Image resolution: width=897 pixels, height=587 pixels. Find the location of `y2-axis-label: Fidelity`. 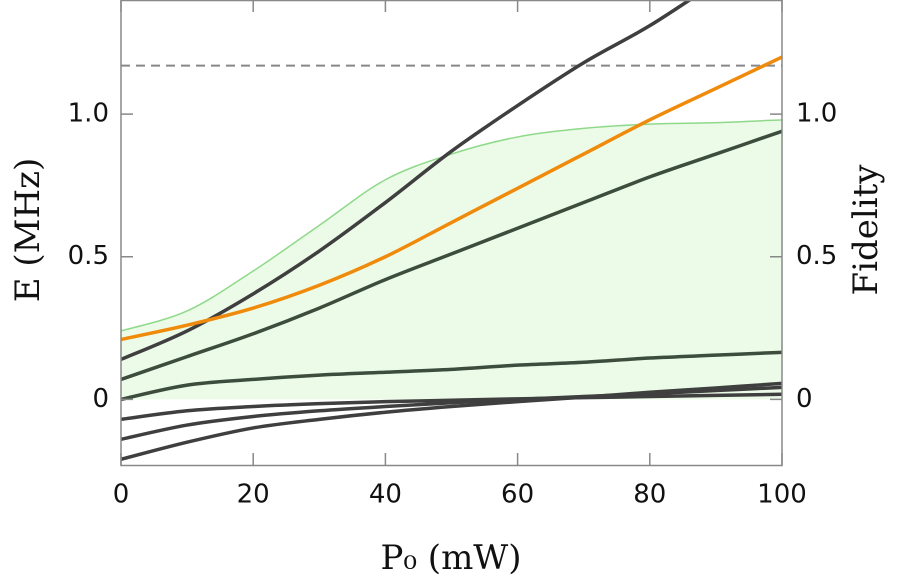

y2-axis-label: Fidelity is located at coordinates (866, 230).